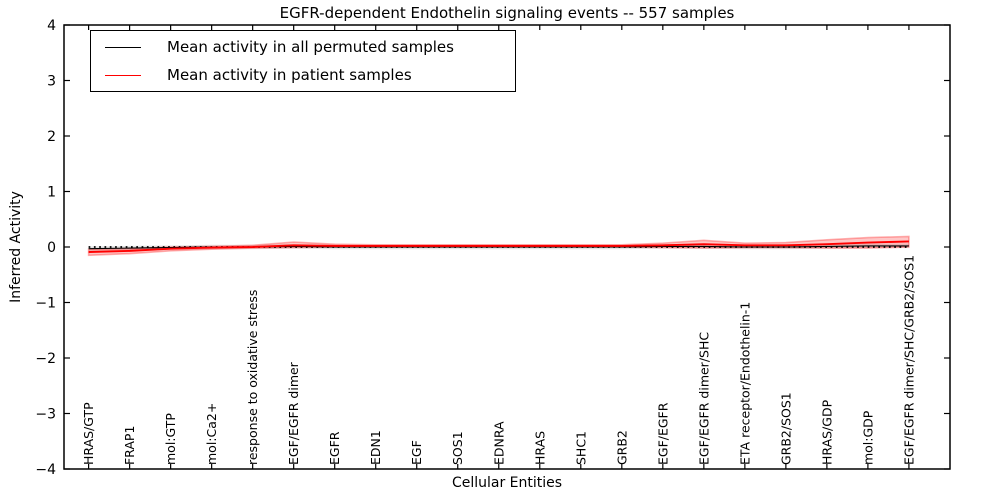  I want to click on x-tick-label: SHC1, so click(580, 448).